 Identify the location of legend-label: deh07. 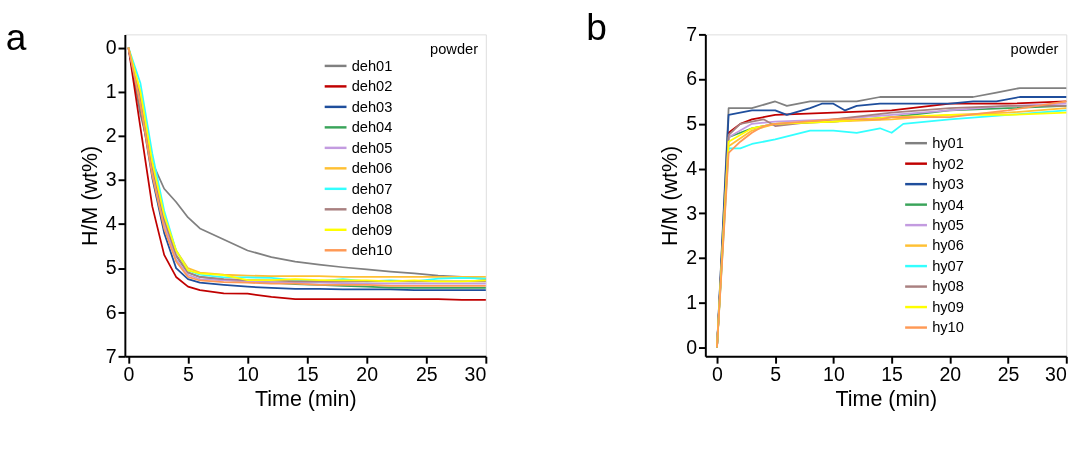
(372, 188).